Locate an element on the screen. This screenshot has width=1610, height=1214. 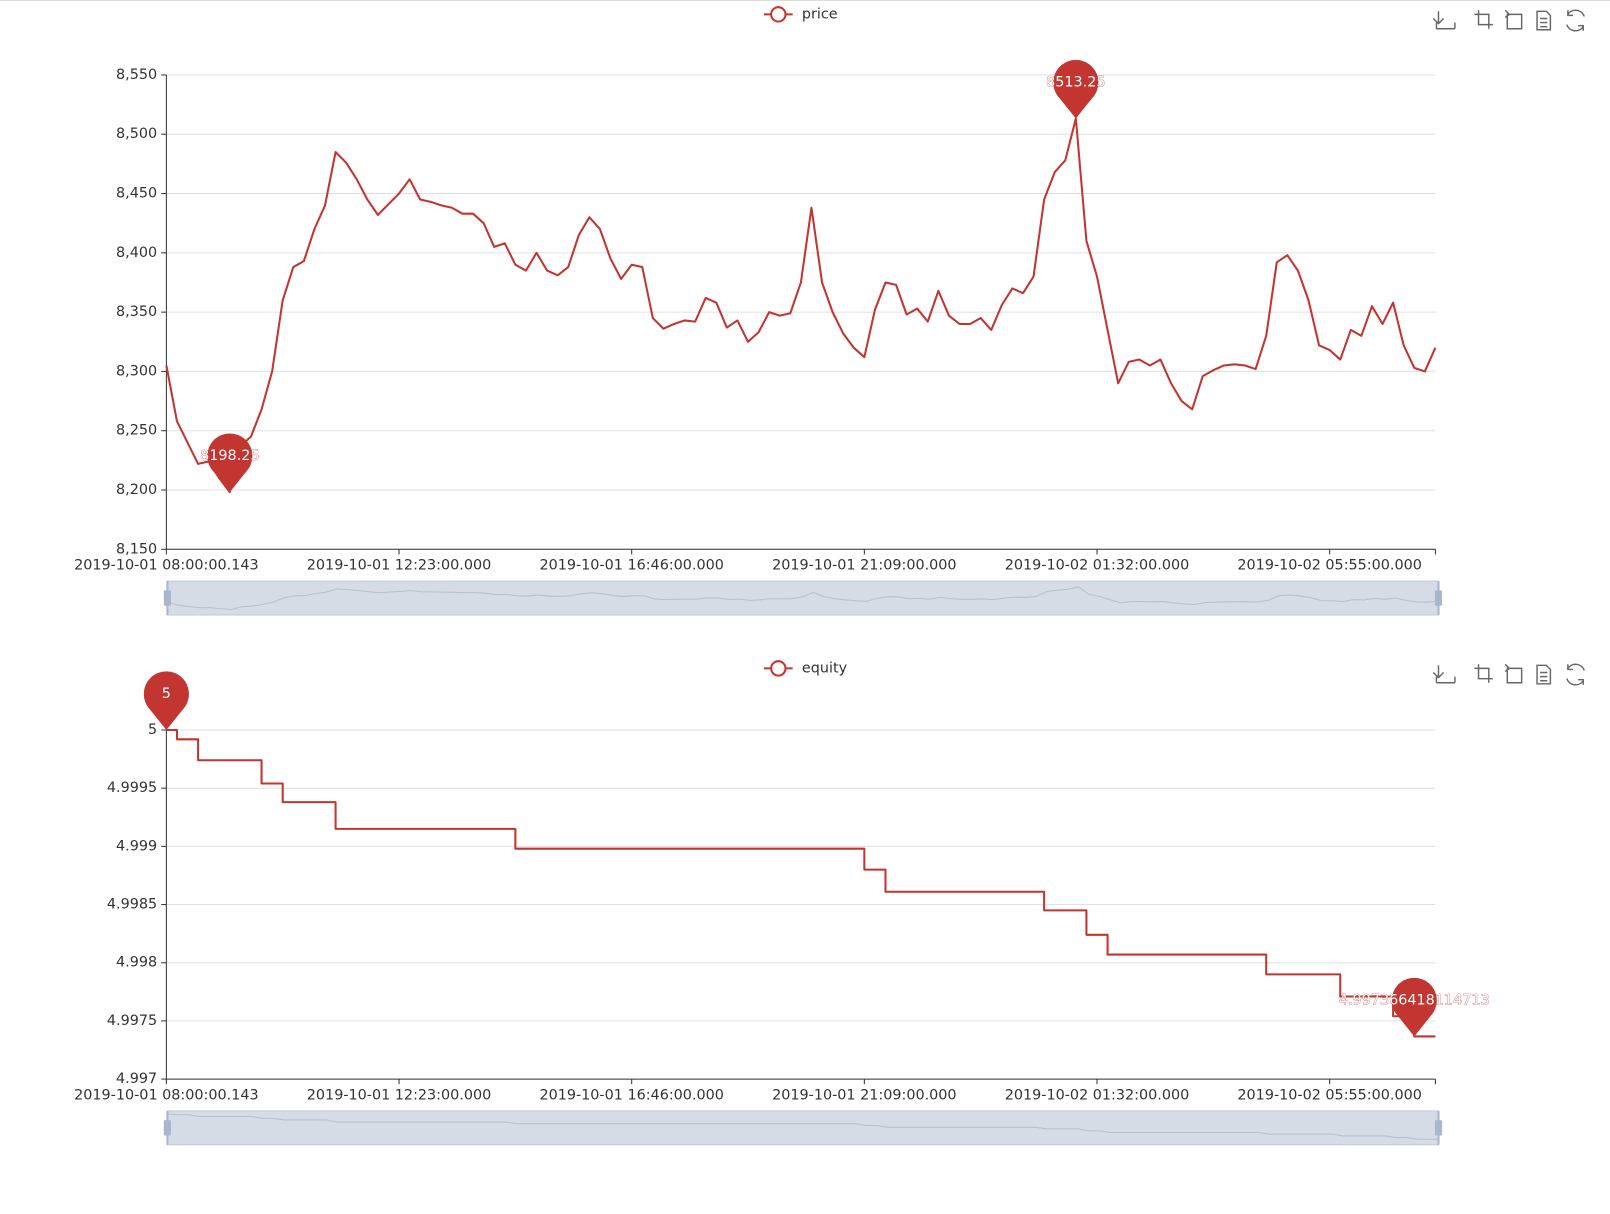
legend-label: equity is located at coordinates (825, 668).